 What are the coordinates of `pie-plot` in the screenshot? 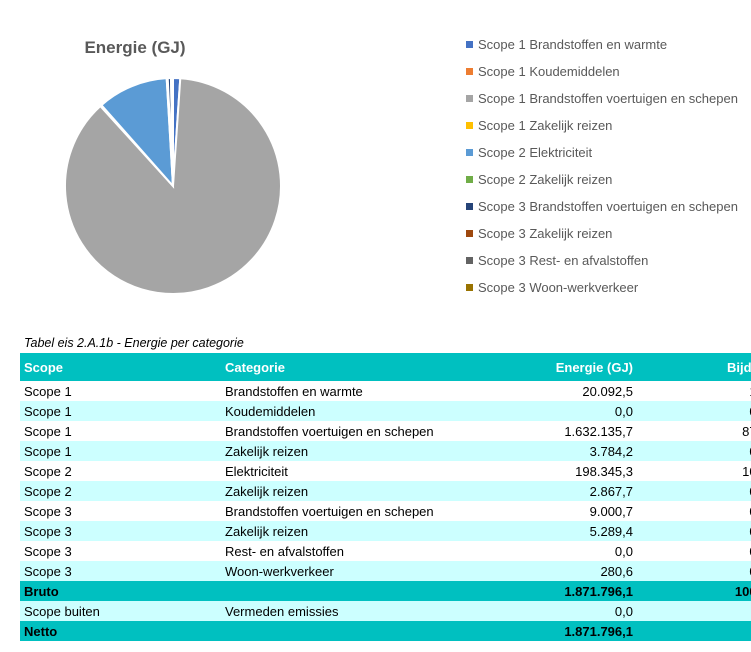 It's located at (173, 185).